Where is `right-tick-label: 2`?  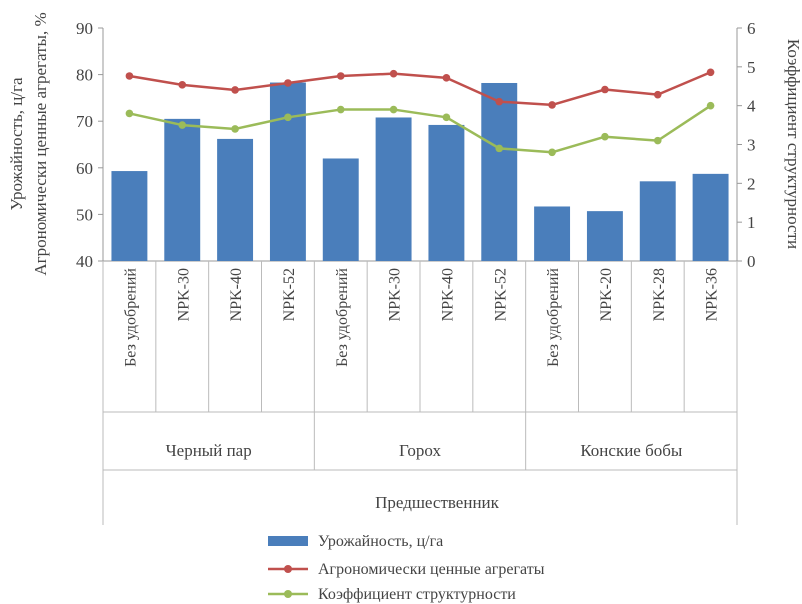
right-tick-label: 2 is located at coordinates (751, 183).